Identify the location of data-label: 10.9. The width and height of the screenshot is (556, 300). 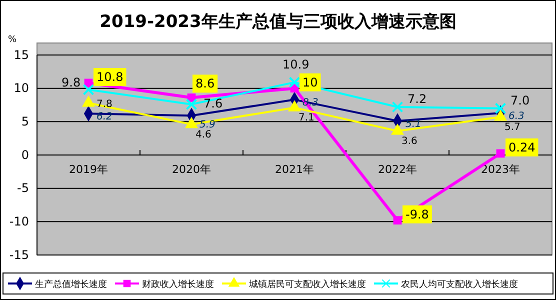
(296, 64).